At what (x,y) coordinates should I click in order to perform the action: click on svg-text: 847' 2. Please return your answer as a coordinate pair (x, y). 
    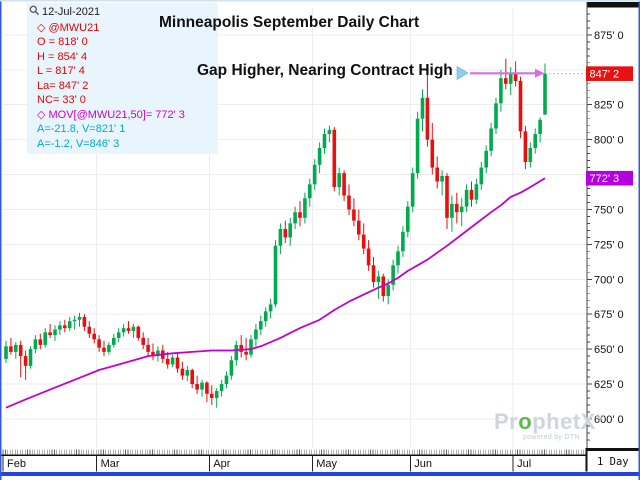
    Looking at the image, I should click on (605, 75).